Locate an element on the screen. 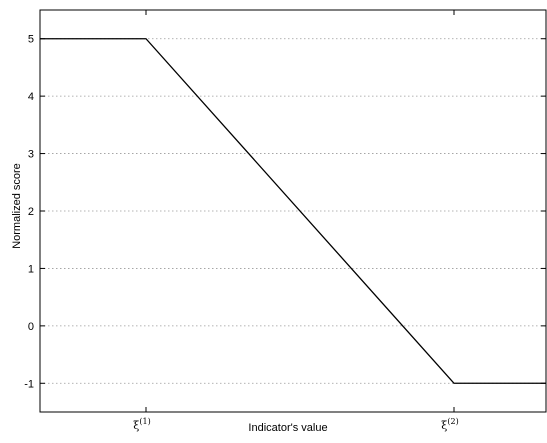  y-tick-label: 5 is located at coordinates (31, 40).